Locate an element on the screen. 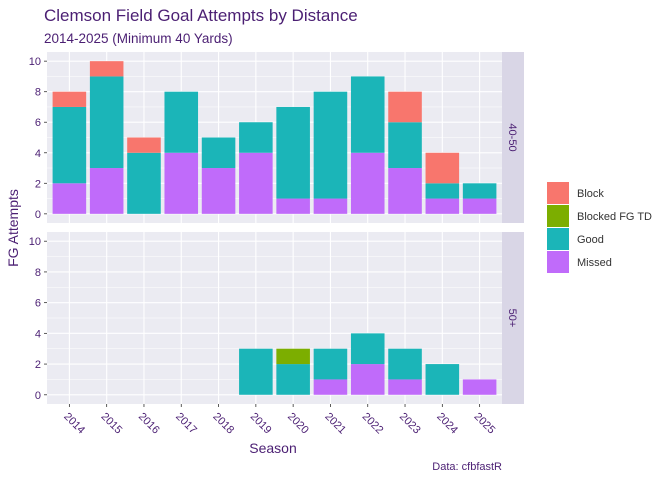  bar-50+-2024-good is located at coordinates (442, 379).